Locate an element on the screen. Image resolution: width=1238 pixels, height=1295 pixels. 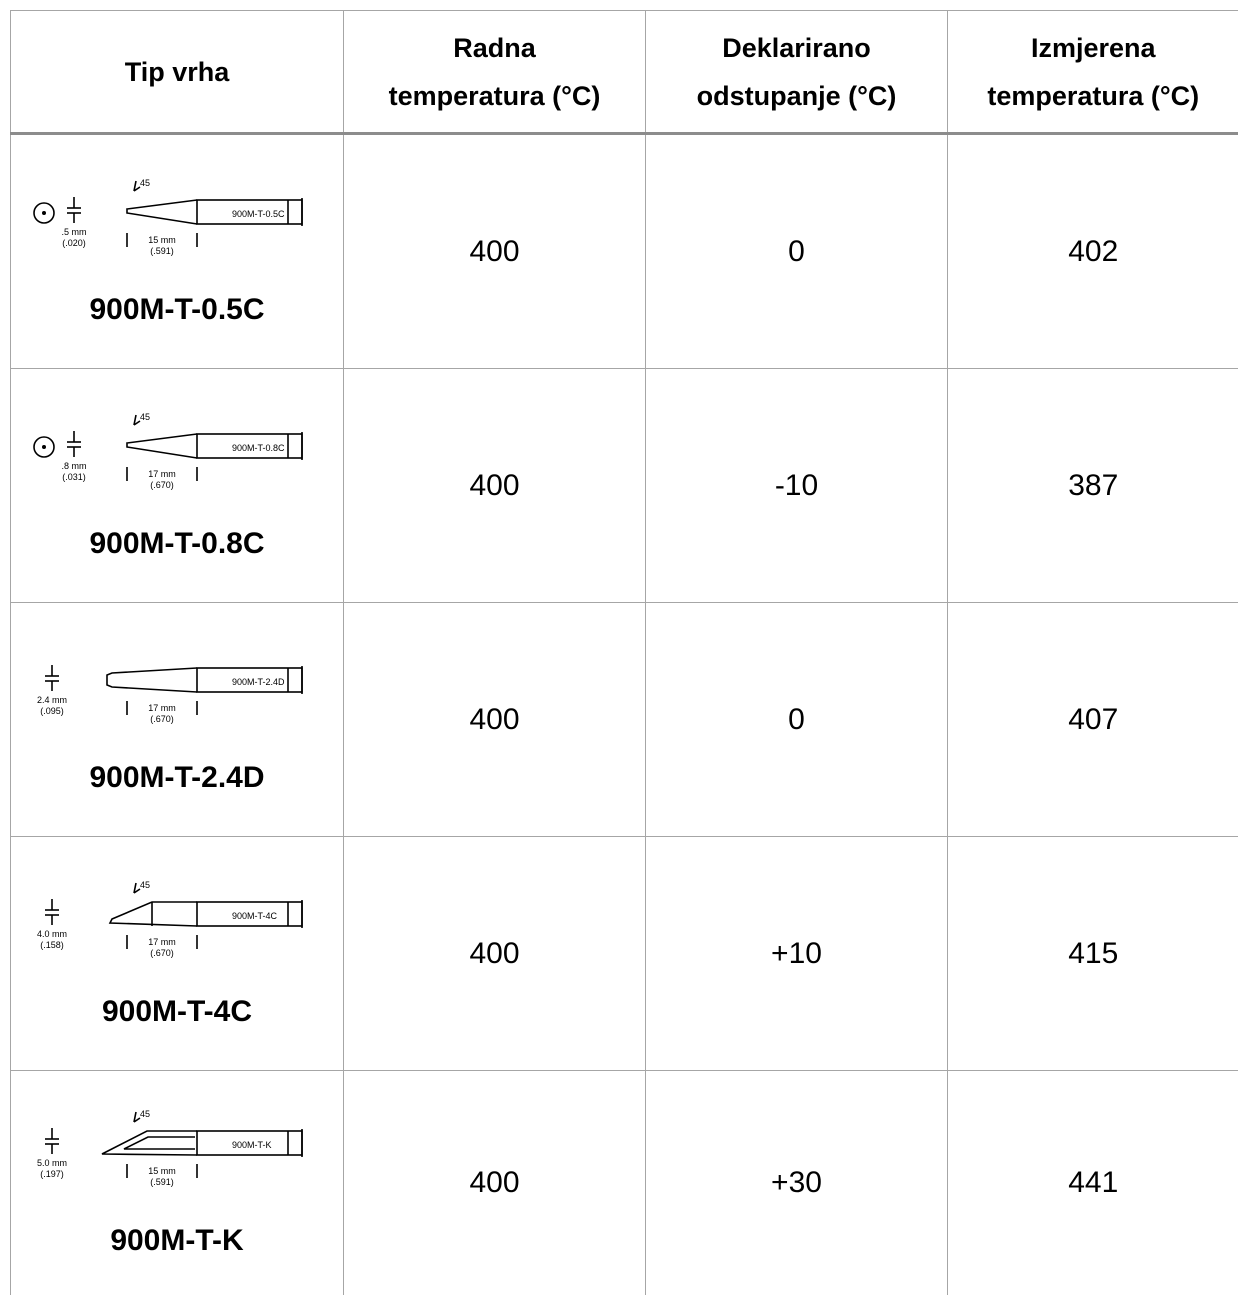
tip-name: 900M-T-K is located at coordinates (177, 1241).